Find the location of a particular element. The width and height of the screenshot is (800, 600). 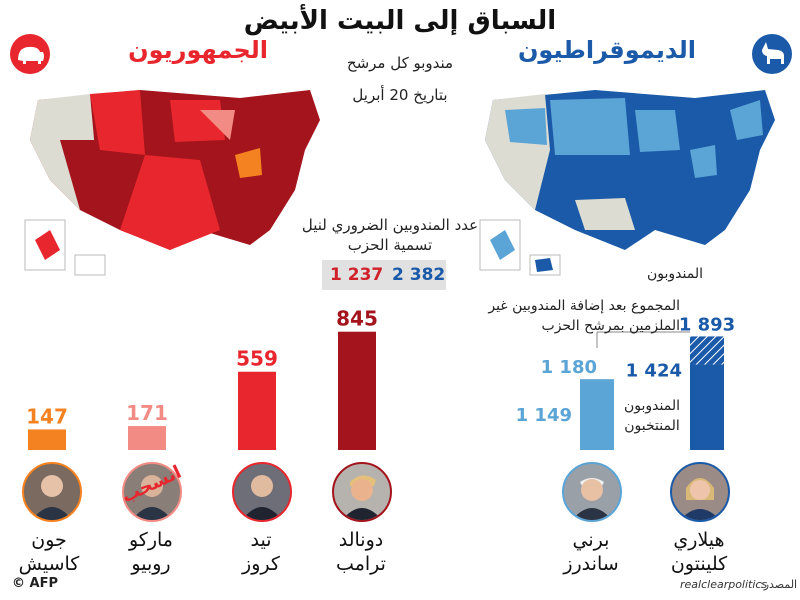

cruz-photo is located at coordinates (262, 492).